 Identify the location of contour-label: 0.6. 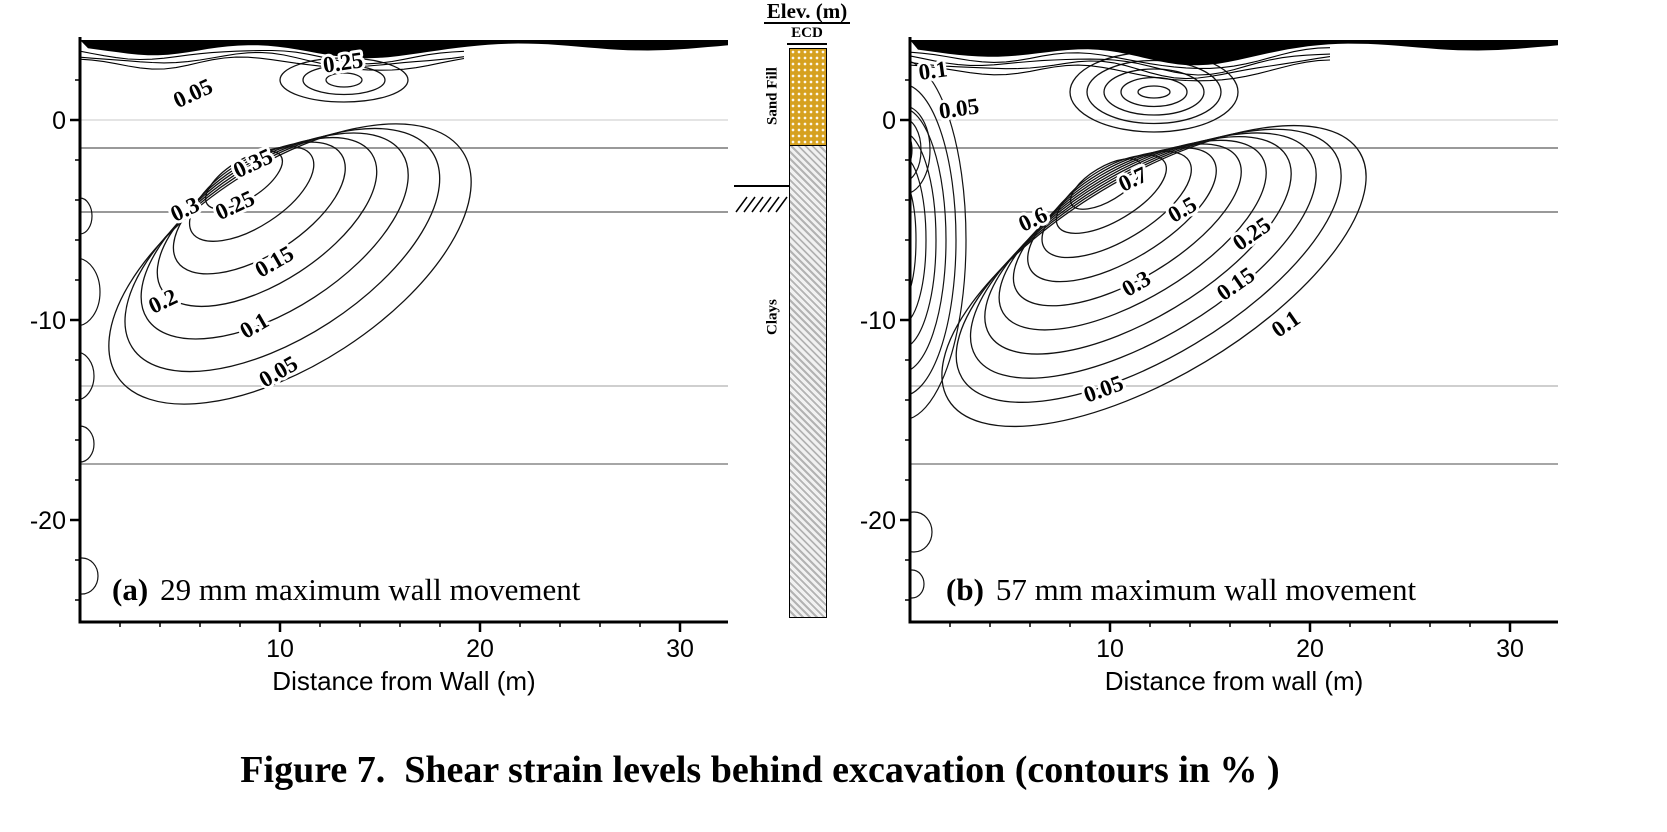
(1033, 219).